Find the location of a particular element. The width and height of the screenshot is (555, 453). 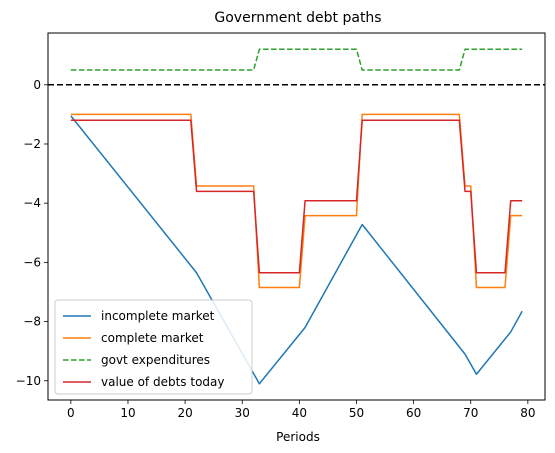

y-tick-label: −4 is located at coordinates (32, 203).